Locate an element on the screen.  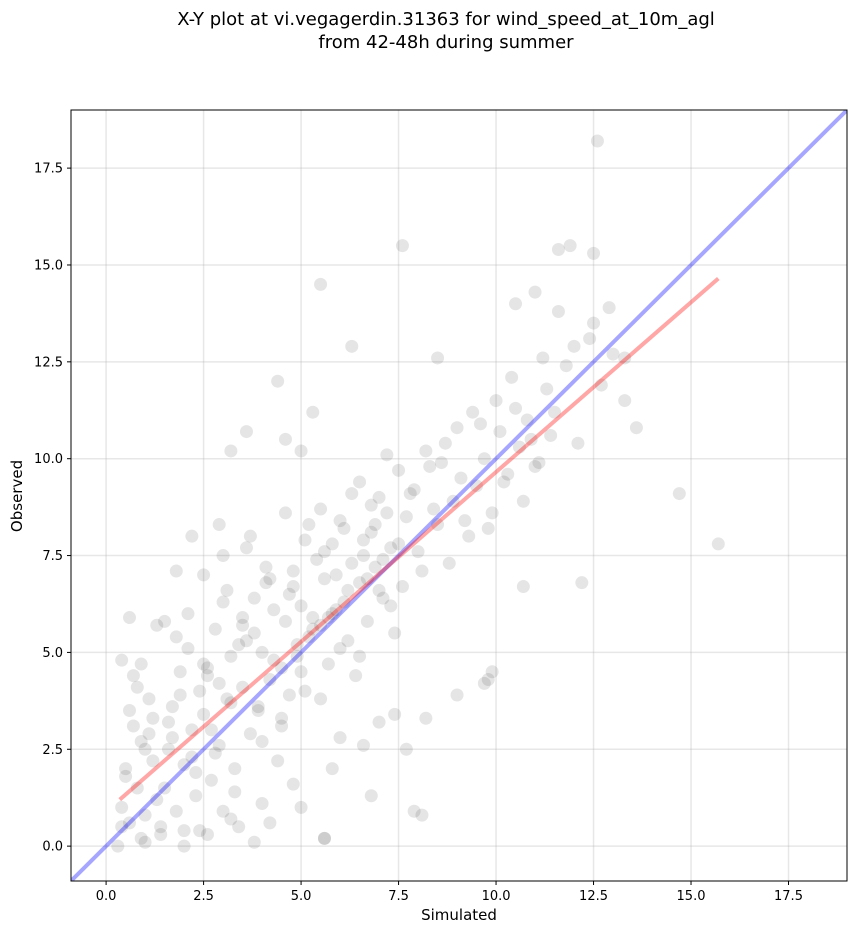
chart-title-line2: from 42-48h during summer is located at coordinates (446, 42).